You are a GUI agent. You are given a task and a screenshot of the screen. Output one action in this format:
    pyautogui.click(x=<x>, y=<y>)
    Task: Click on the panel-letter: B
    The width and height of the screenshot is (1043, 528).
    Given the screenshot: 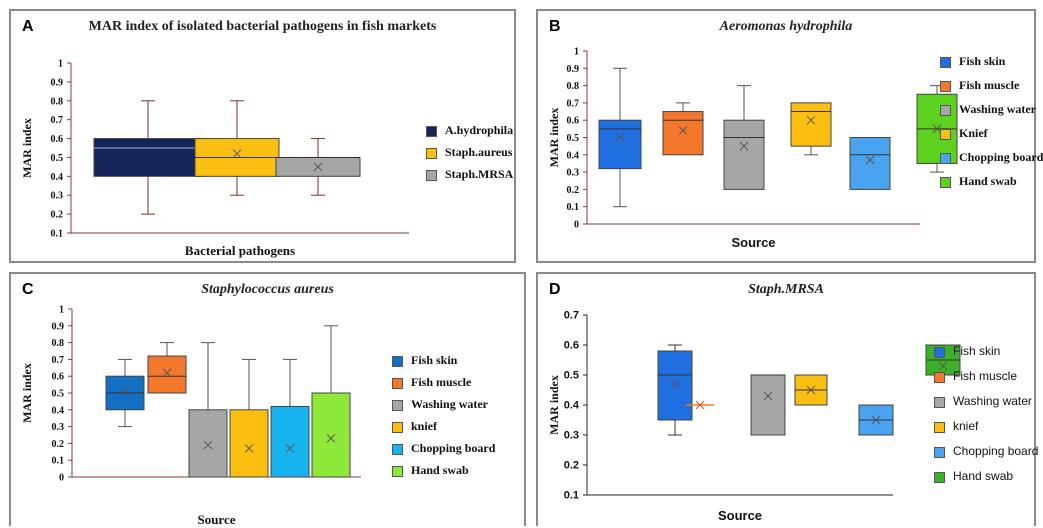 What is the action you would take?
    pyautogui.click(x=555, y=26)
    